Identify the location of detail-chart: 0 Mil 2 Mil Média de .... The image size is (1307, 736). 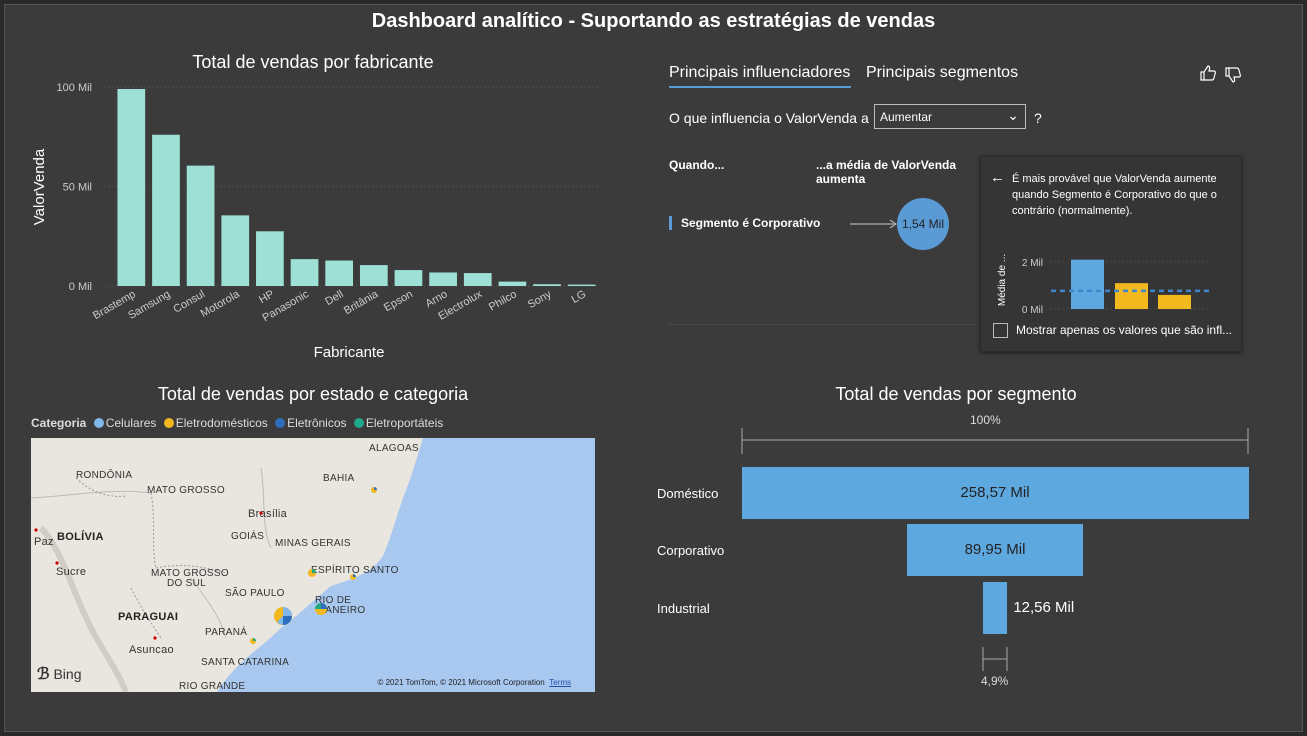
(1104, 285).